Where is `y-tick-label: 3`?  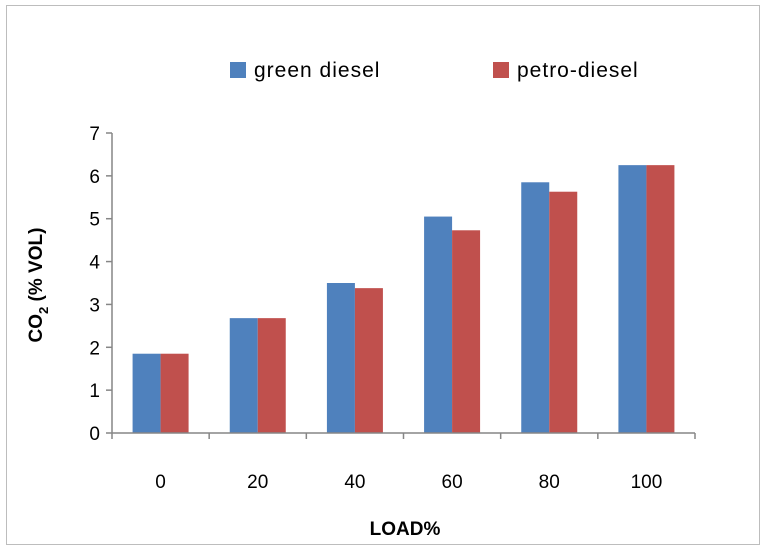
y-tick-label: 3 is located at coordinates (94, 305).